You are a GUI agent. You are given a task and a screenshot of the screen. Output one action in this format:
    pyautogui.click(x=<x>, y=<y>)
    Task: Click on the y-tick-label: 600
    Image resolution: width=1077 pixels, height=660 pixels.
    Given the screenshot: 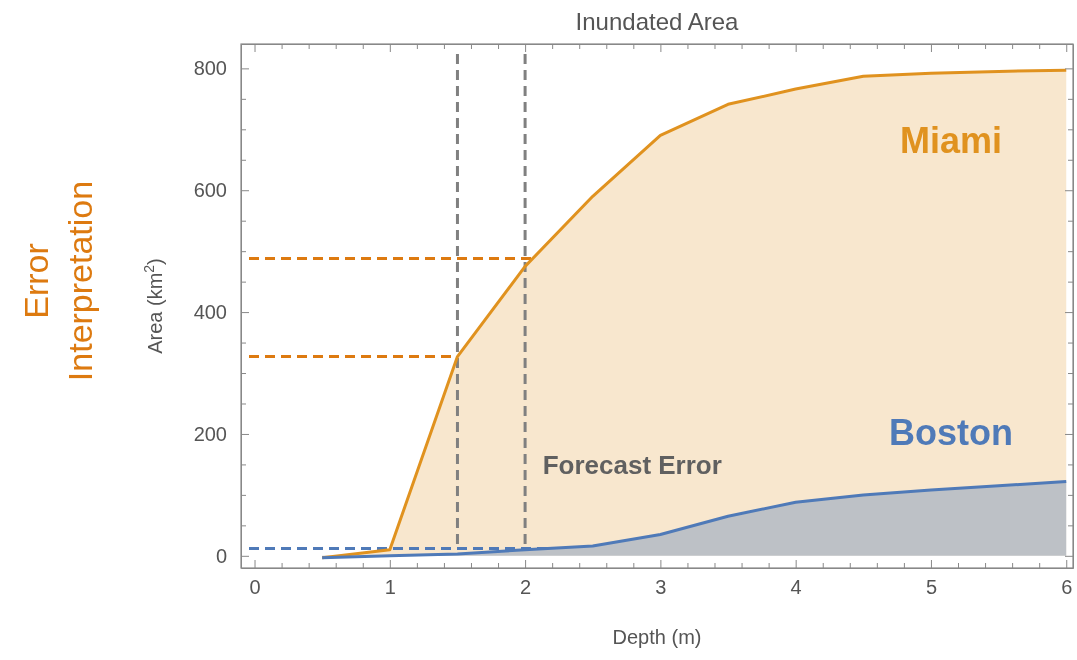 What is the action you would take?
    pyautogui.click(x=210, y=190)
    